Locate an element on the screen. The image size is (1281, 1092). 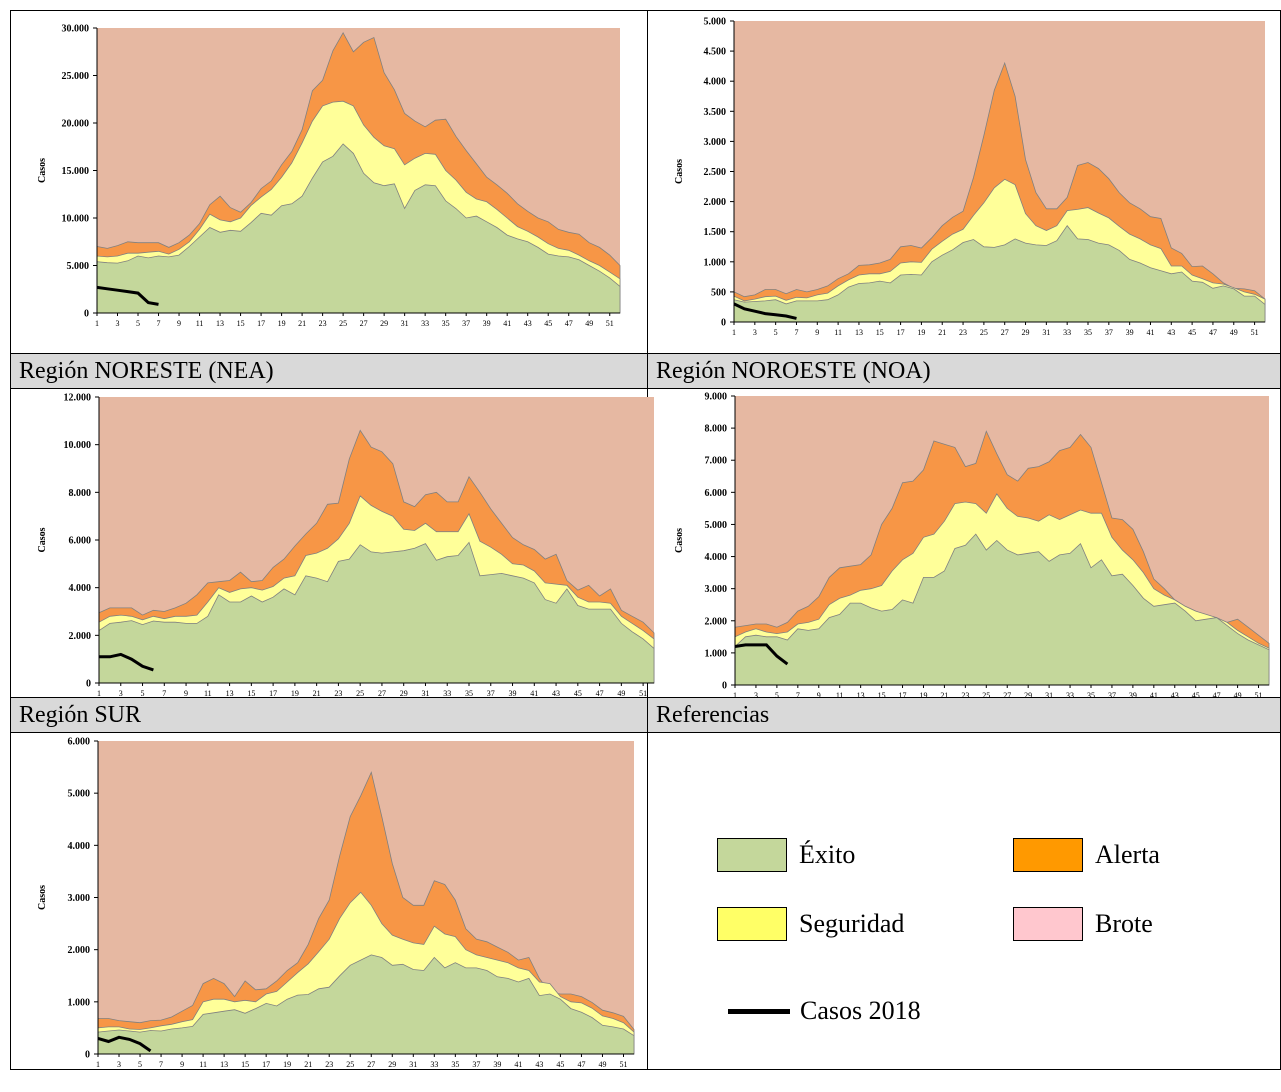
y-tick-label: 2.000 is located at coordinates (80, 636).